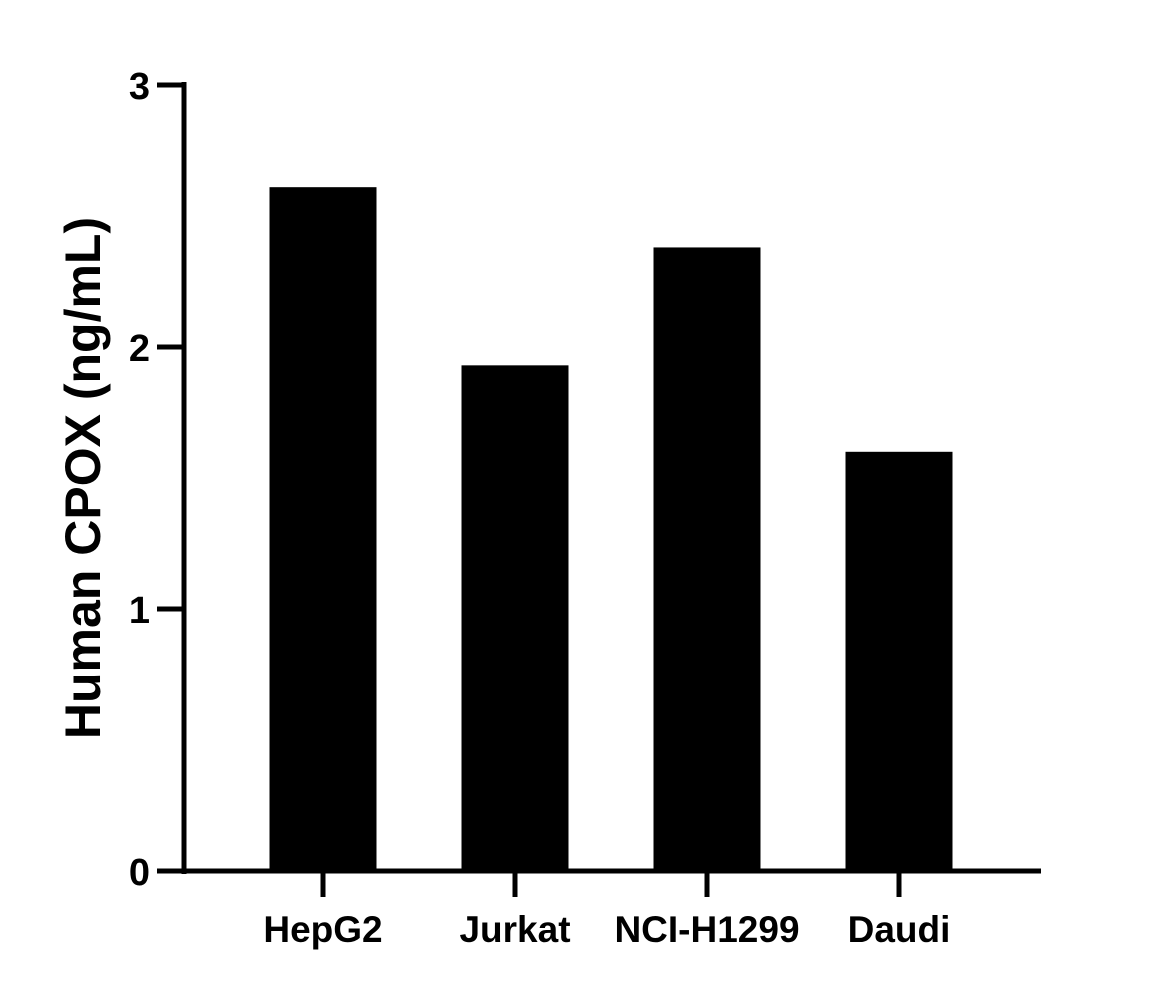 This screenshot has height=995, width=1172. Describe the element at coordinates (514, 929) in the screenshot. I see `x-tick-label: Jurkat` at that location.